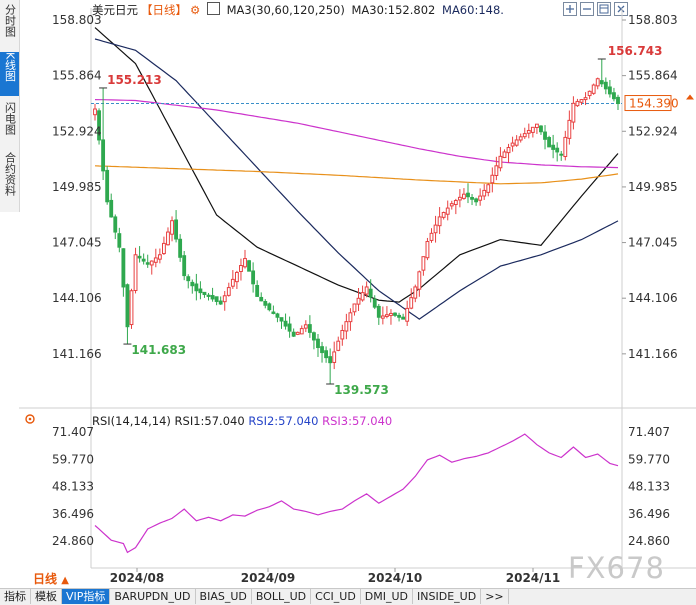  What do you see at coordinates (587, 9) in the screenshot?
I see `minus-icon` at bounding box center [587, 9].